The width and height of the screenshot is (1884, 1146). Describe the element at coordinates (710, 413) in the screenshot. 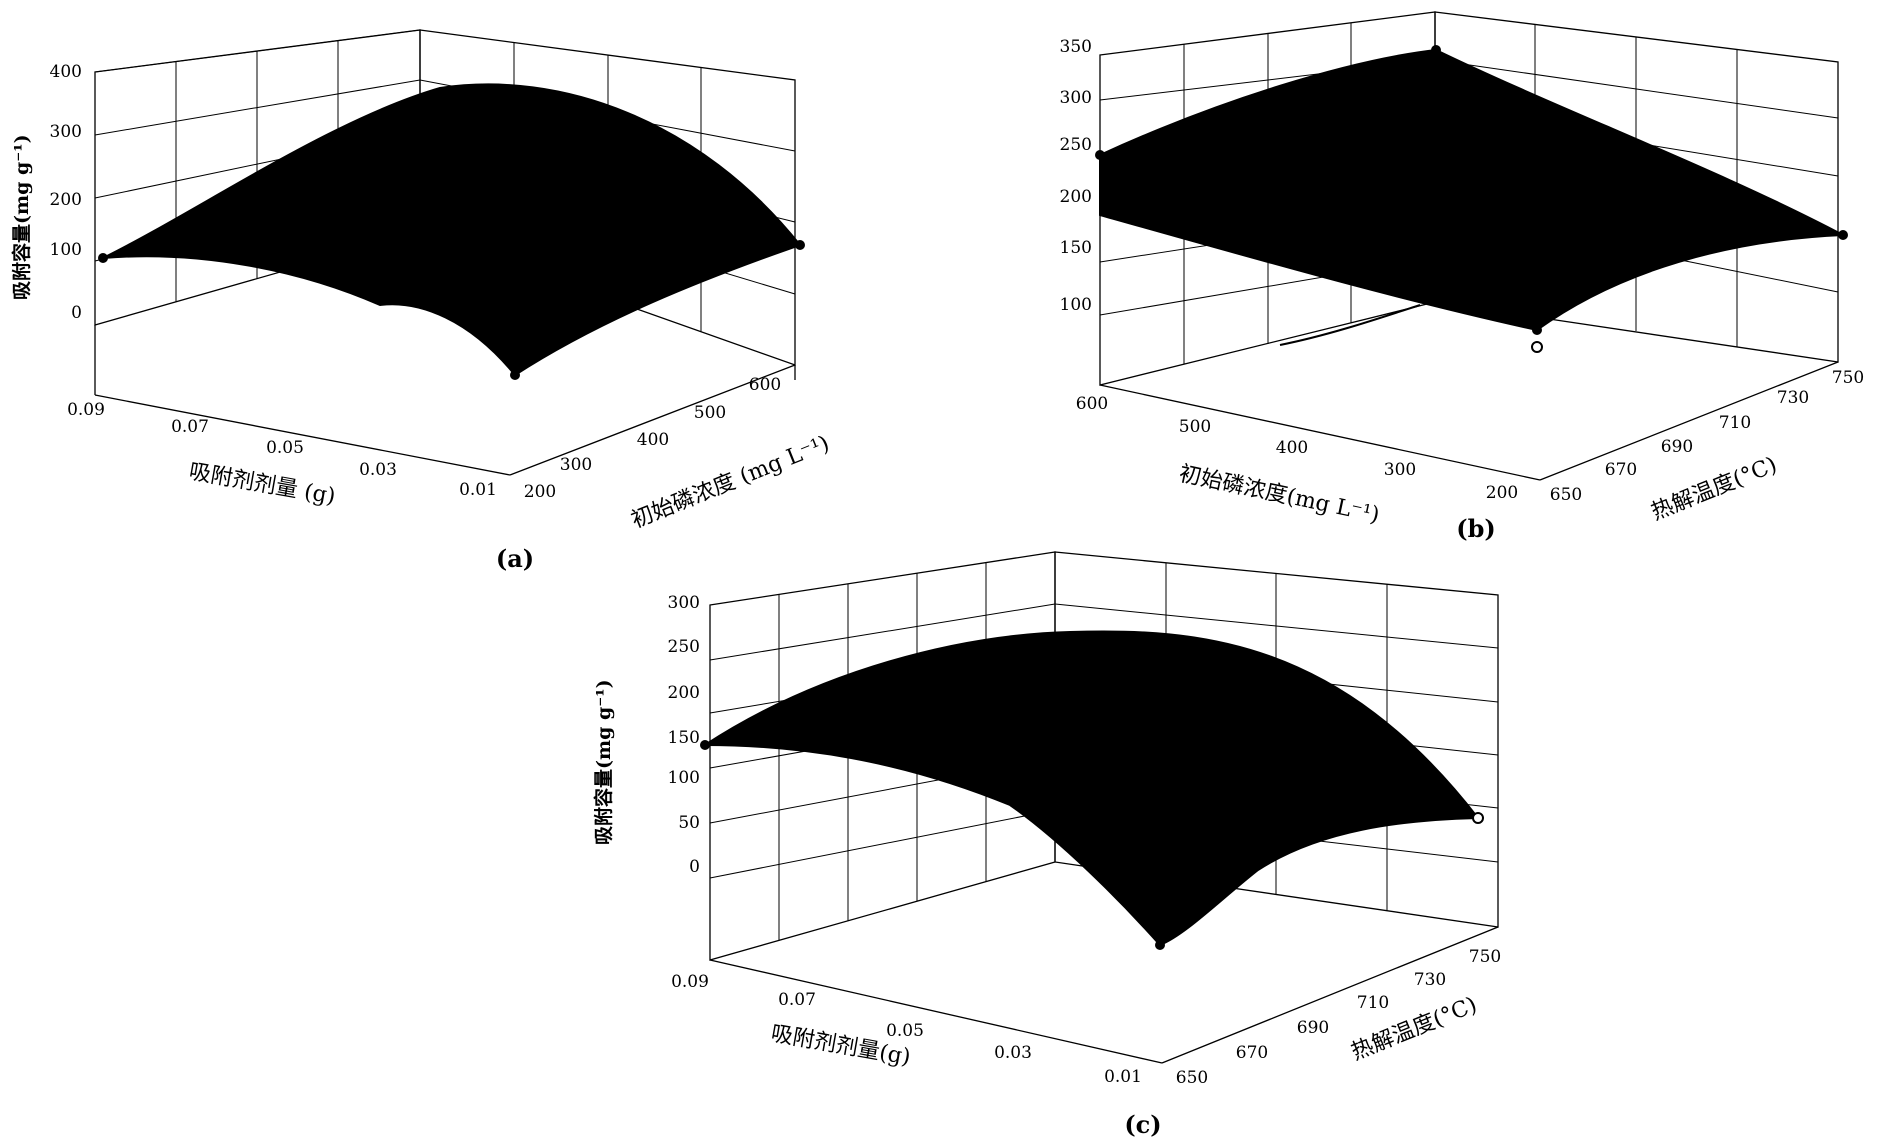

I see `panel-a-y-tick: 500` at that location.